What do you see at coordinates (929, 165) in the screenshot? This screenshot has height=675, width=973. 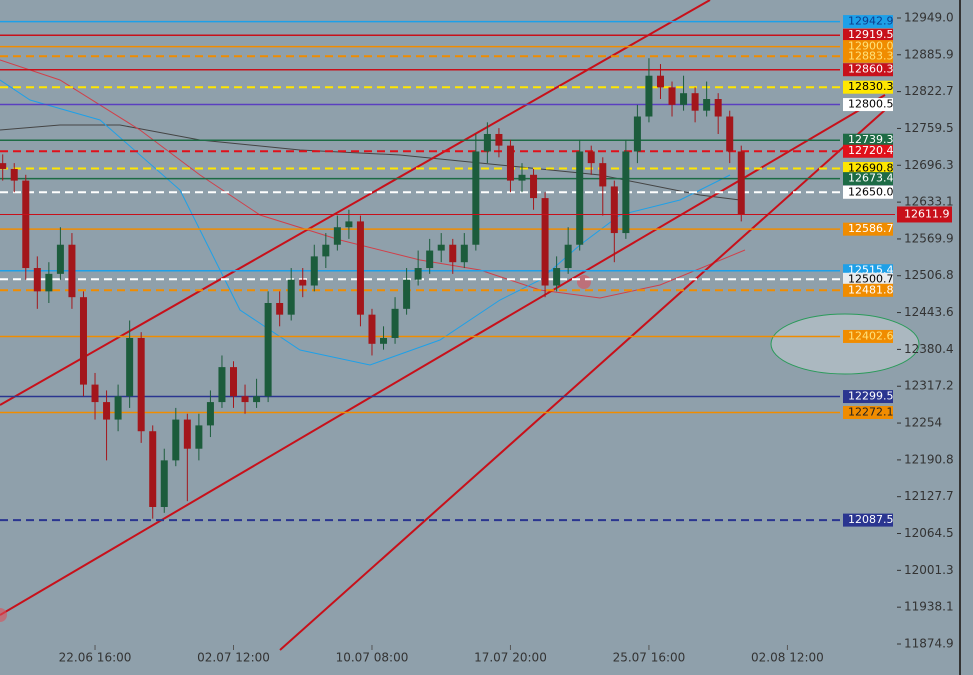 I see `y-tick-label: 12696.3` at bounding box center [929, 165].